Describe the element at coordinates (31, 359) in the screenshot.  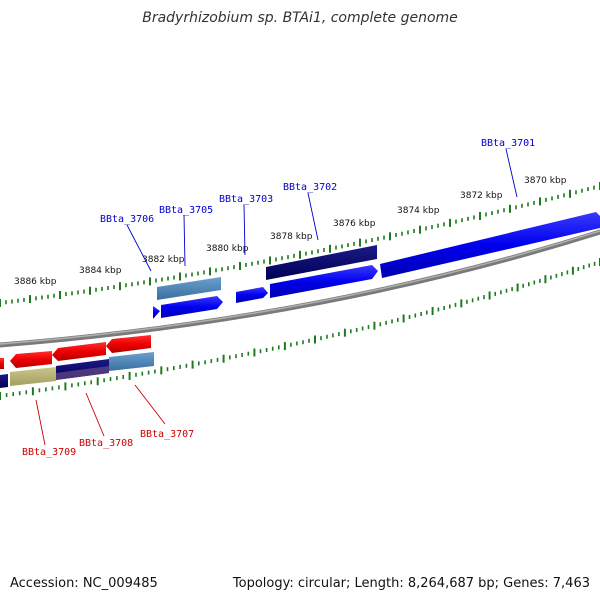
I see `gene-bar-3709-red` at that location.